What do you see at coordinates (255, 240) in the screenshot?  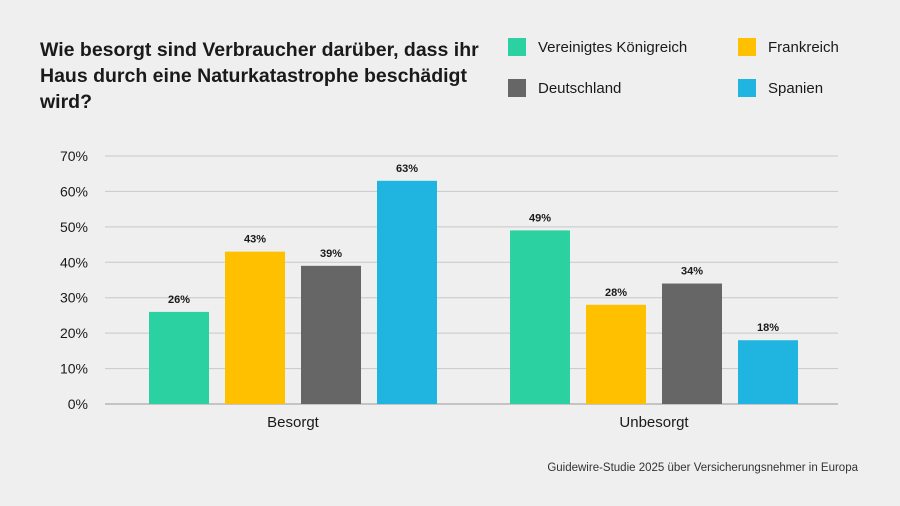 I see `data-label: 43%` at bounding box center [255, 240].